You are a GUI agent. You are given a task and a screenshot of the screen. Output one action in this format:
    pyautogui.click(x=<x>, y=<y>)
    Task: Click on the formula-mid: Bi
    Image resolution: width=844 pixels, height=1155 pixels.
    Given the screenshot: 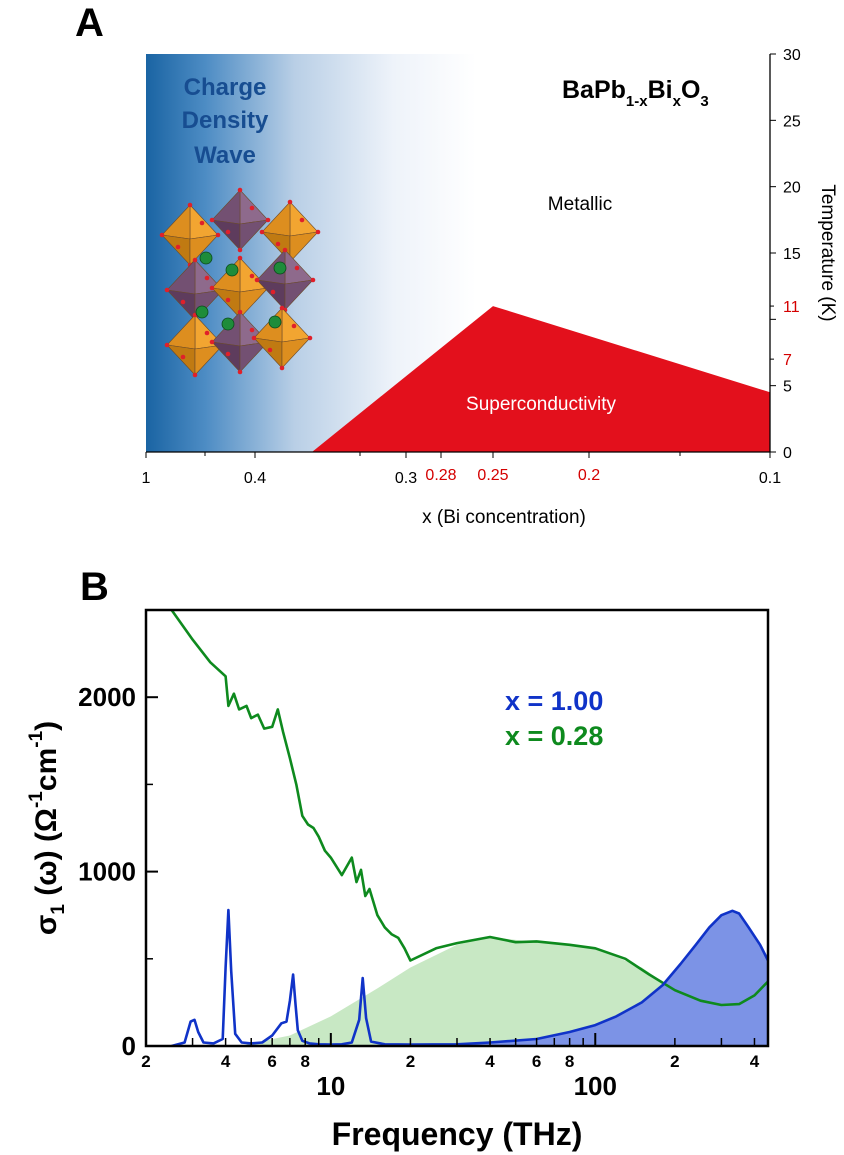 What is the action you would take?
    pyautogui.click(x=660, y=90)
    